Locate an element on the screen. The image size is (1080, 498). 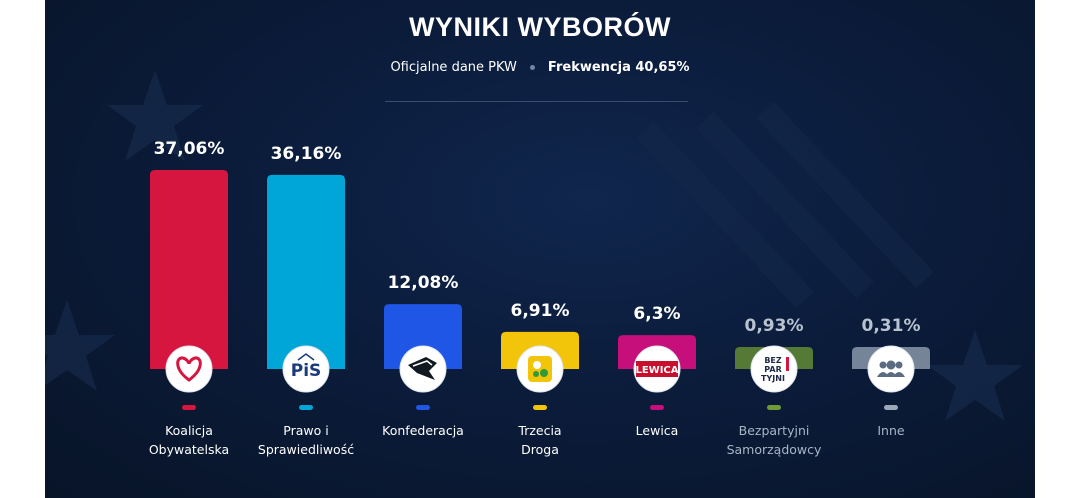
svg-text: PAR is located at coordinates (772, 369).